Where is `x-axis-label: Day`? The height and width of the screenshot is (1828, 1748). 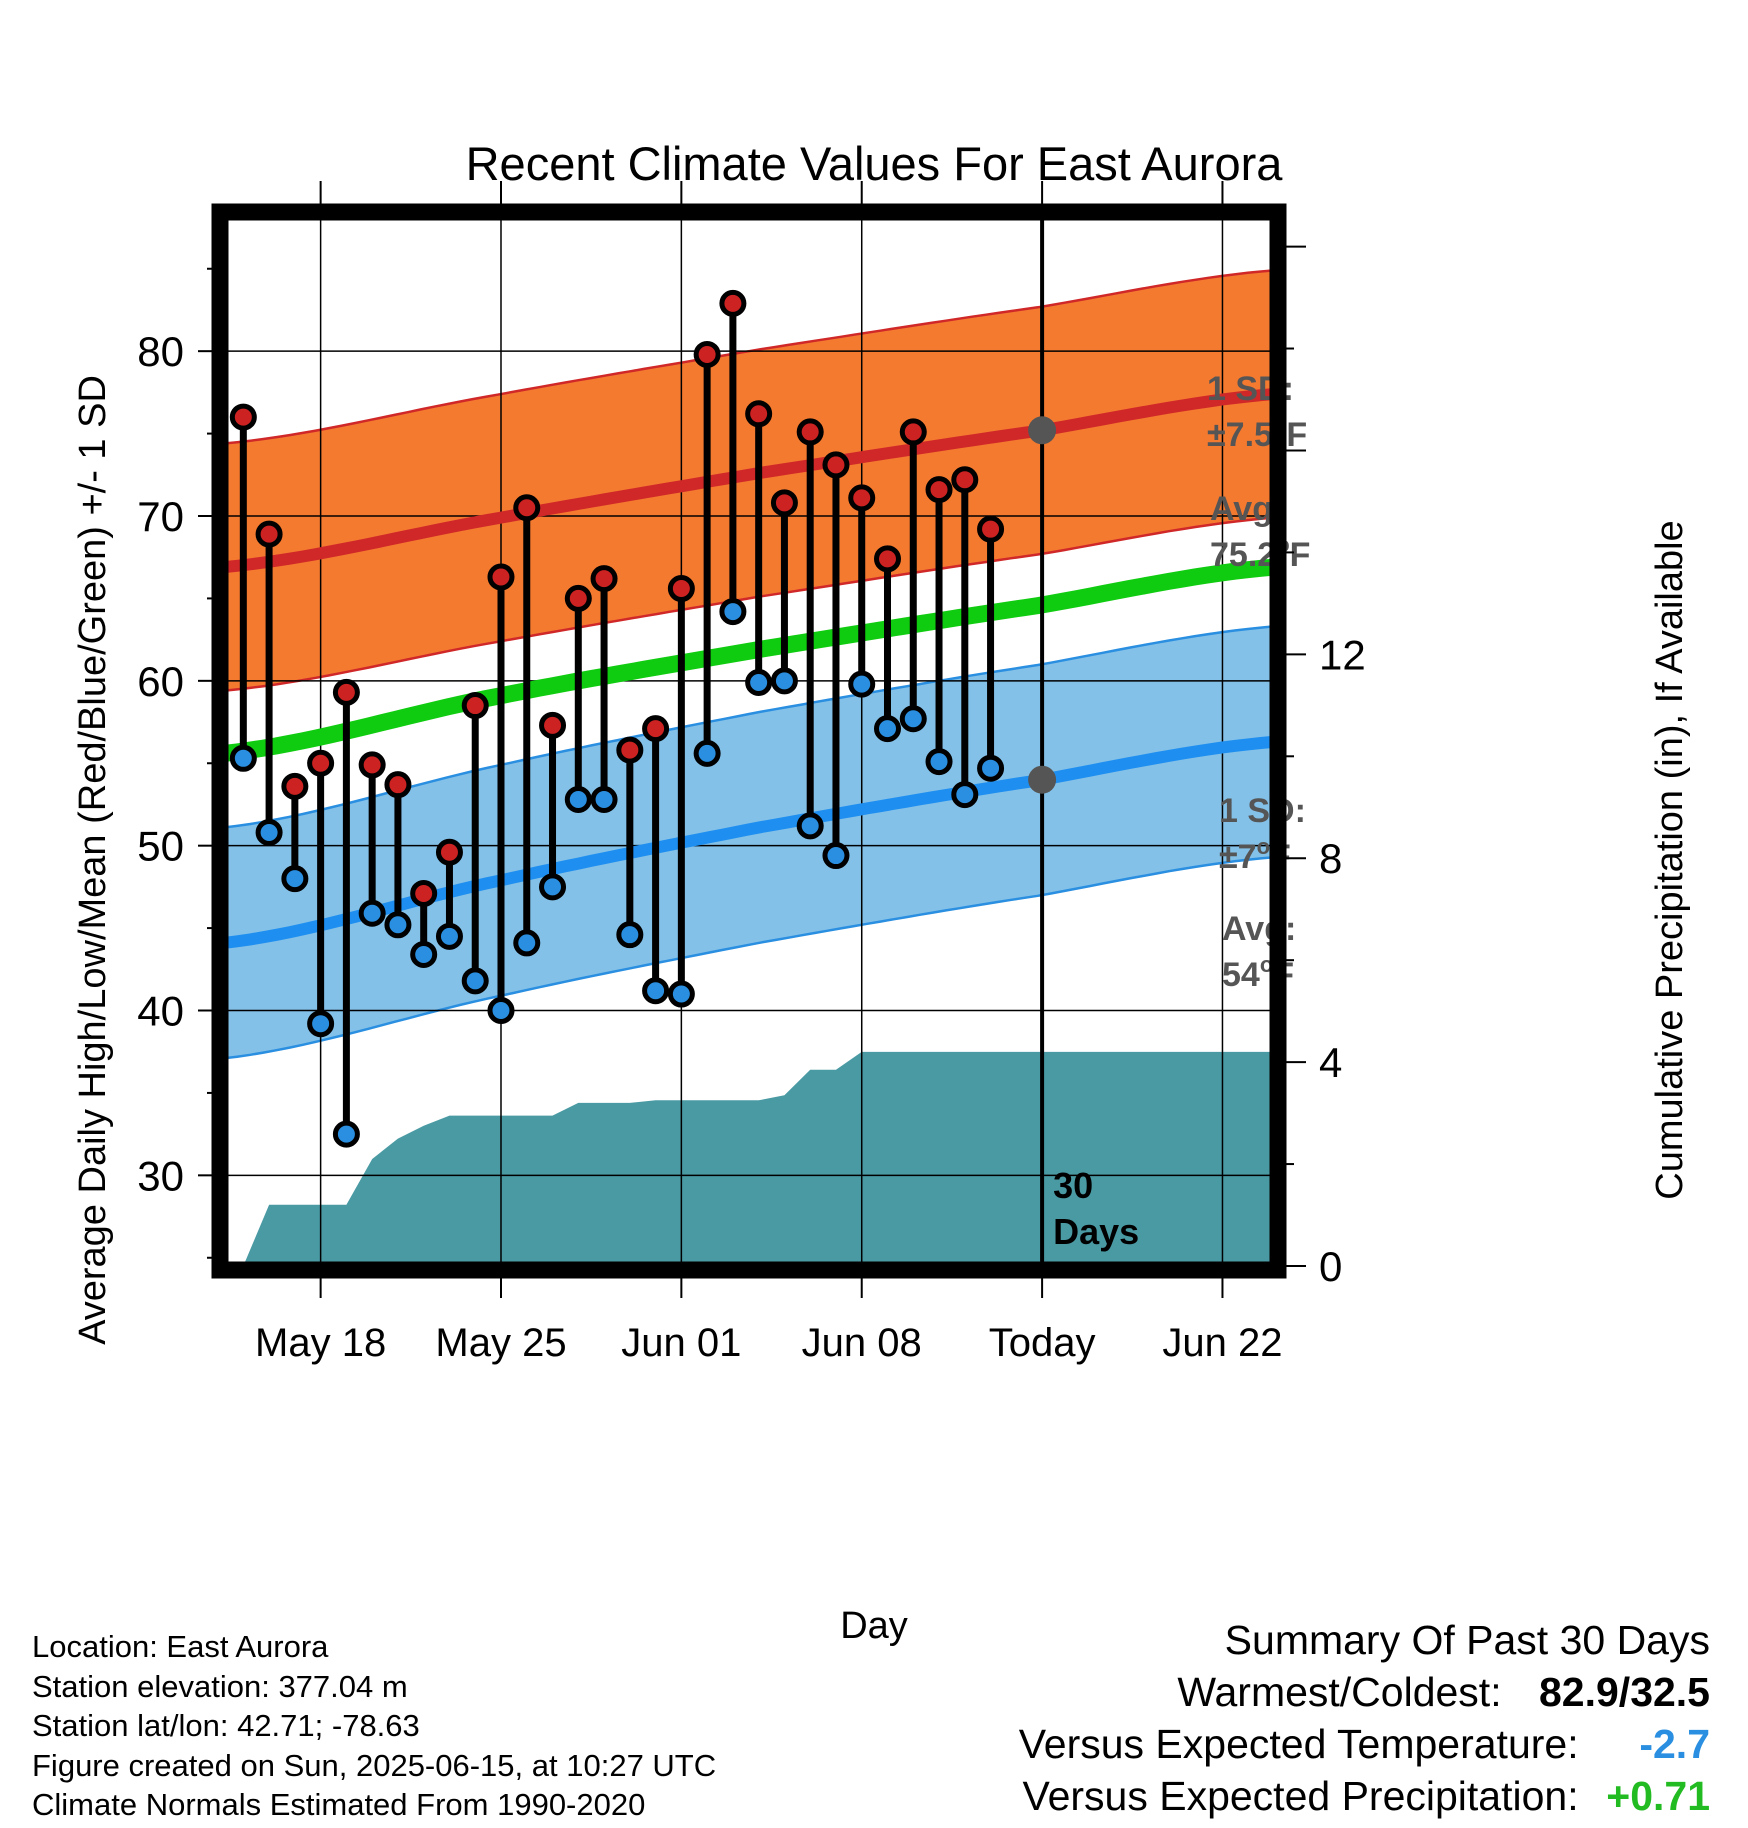
x-axis-label: Day is located at coordinates (874, 1626).